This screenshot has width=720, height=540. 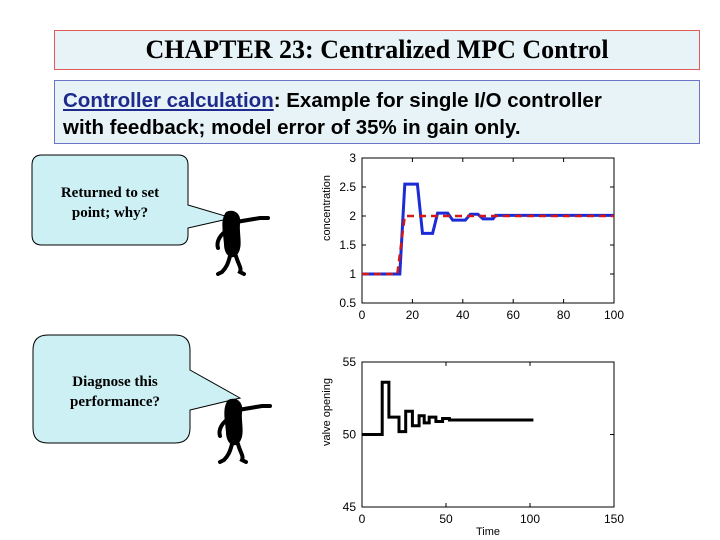 I want to click on y-tick-label: 1, so click(x=352, y=274).